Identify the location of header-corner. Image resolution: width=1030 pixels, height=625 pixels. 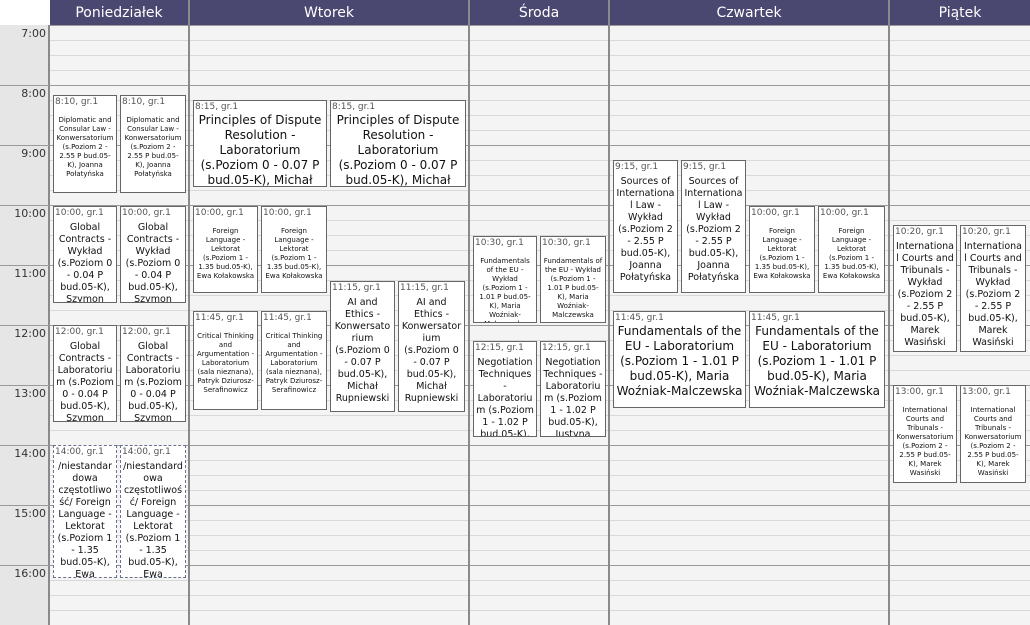
(25, 12).